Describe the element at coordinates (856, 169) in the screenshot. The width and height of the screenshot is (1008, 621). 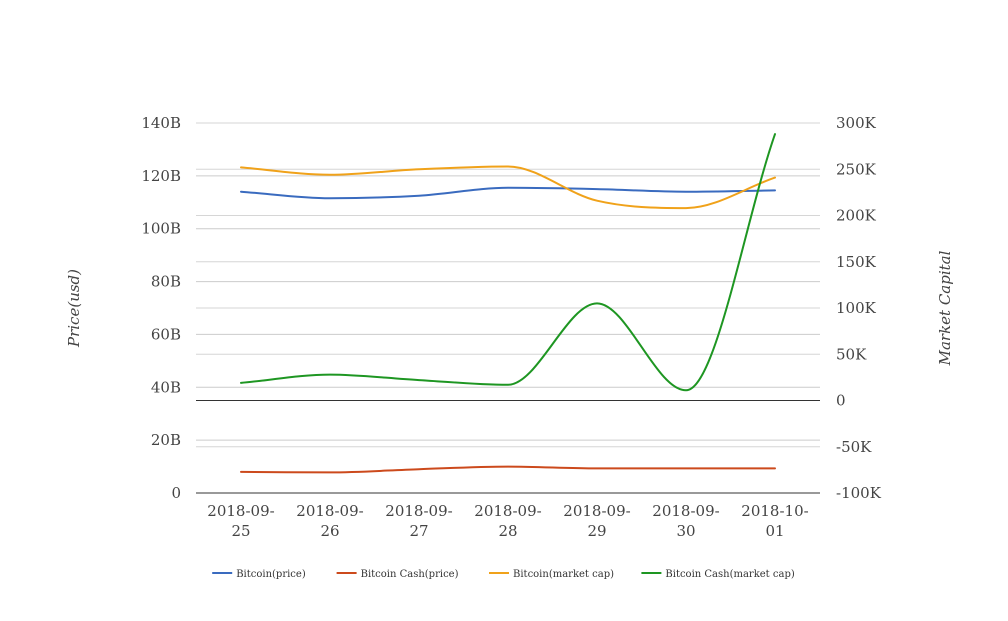
I see `right-tick-label: 250K` at that location.